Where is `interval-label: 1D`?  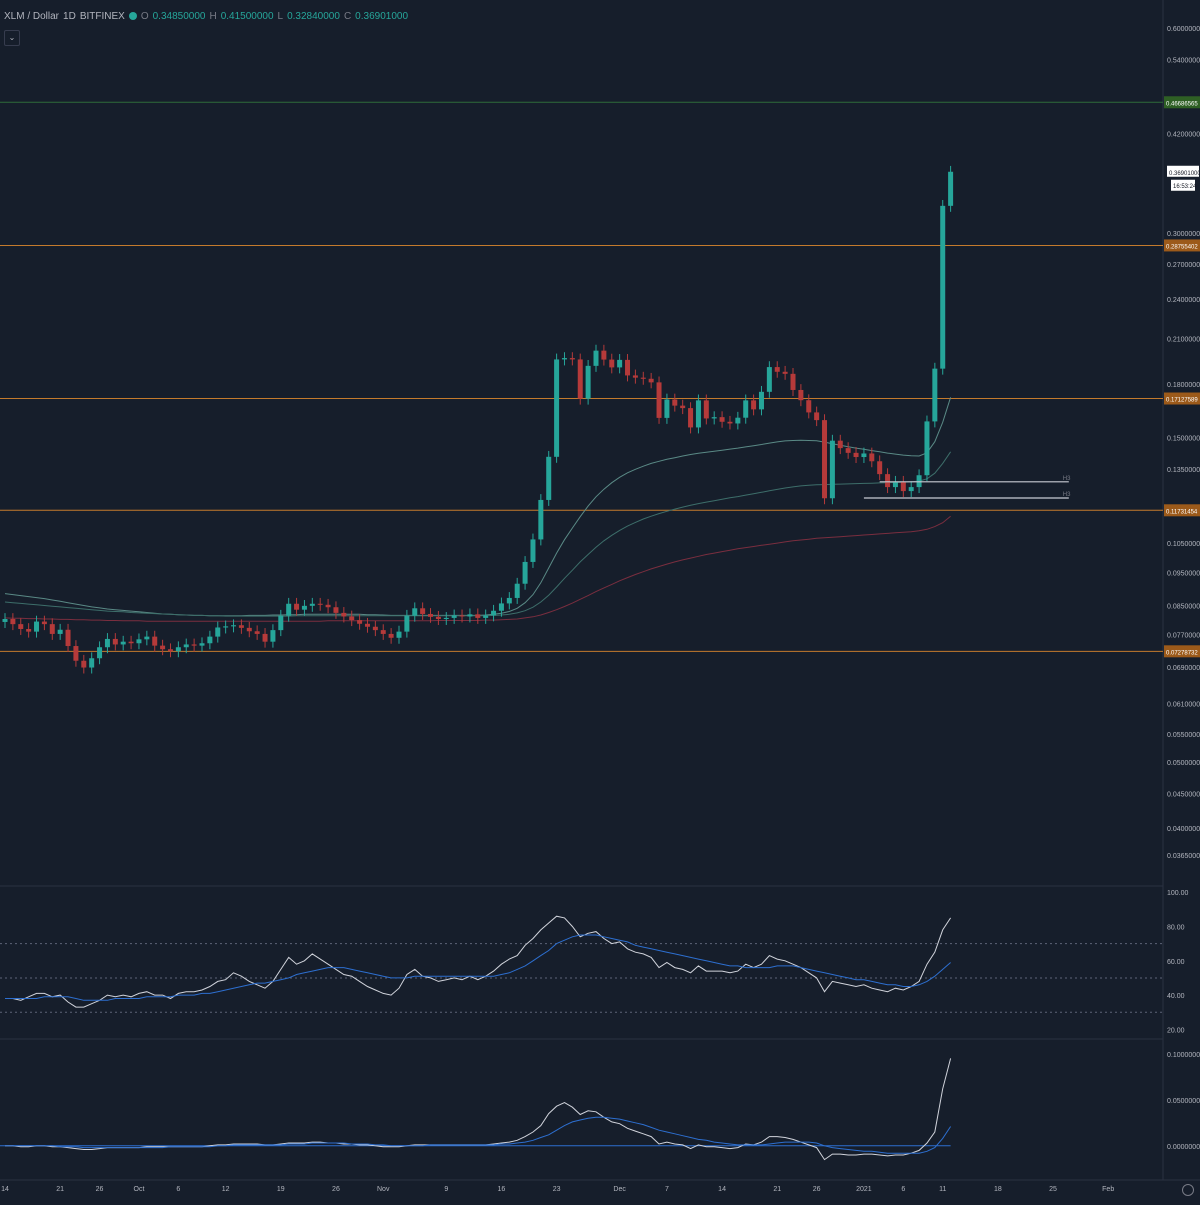
interval-label: 1D is located at coordinates (69, 16).